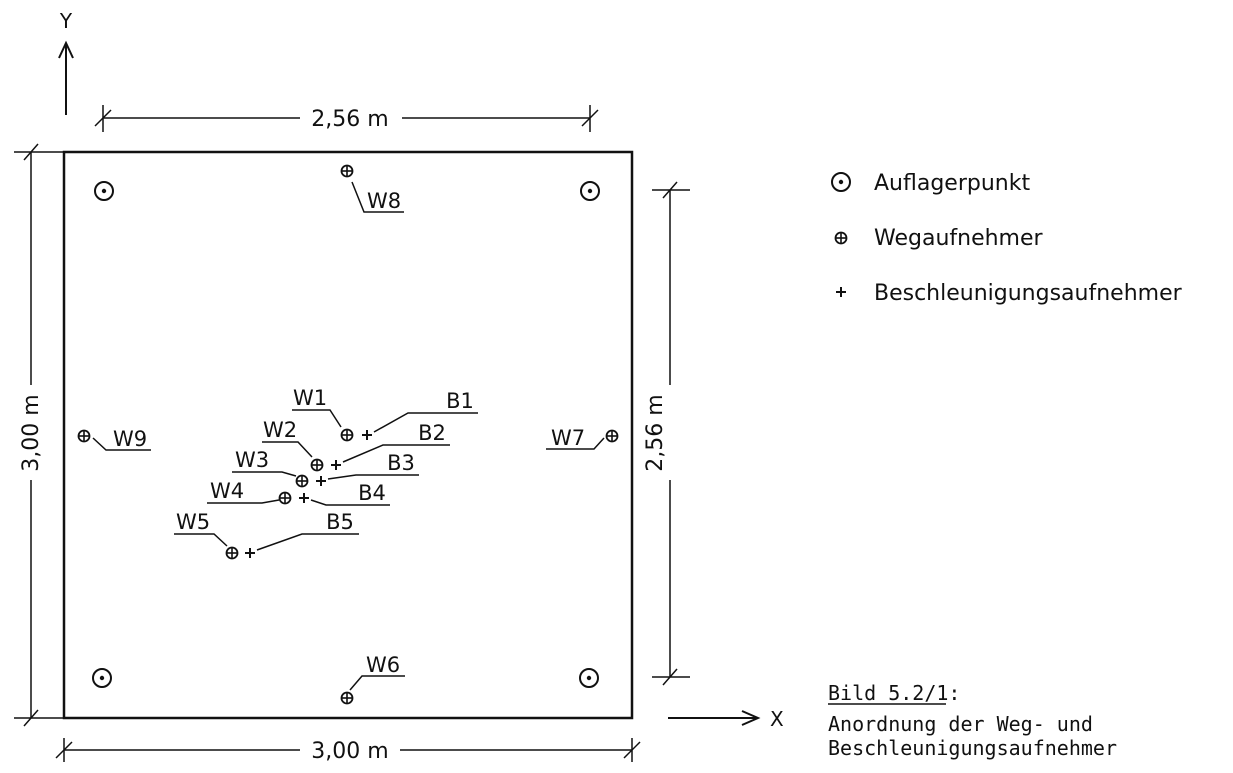 This screenshot has height=773, width=1233. What do you see at coordinates (432, 433) in the screenshot?
I see `sensor-b2-label: B2` at bounding box center [432, 433].